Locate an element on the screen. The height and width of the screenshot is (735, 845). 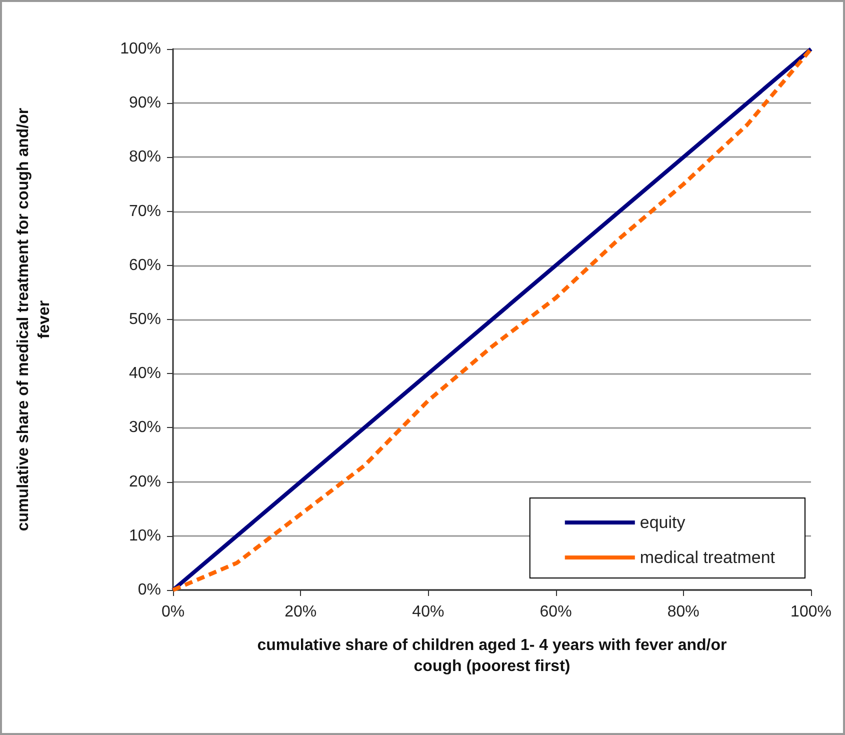
y-tick-label: 50% is located at coordinates (144, 319).